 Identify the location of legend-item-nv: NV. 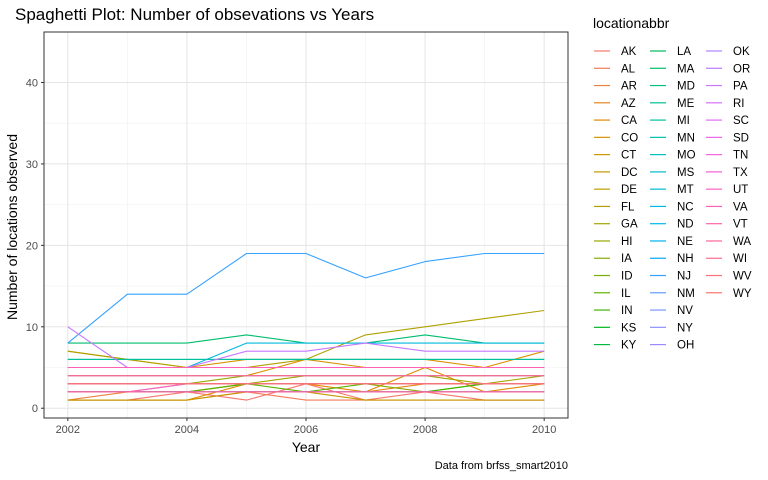
(671, 311).